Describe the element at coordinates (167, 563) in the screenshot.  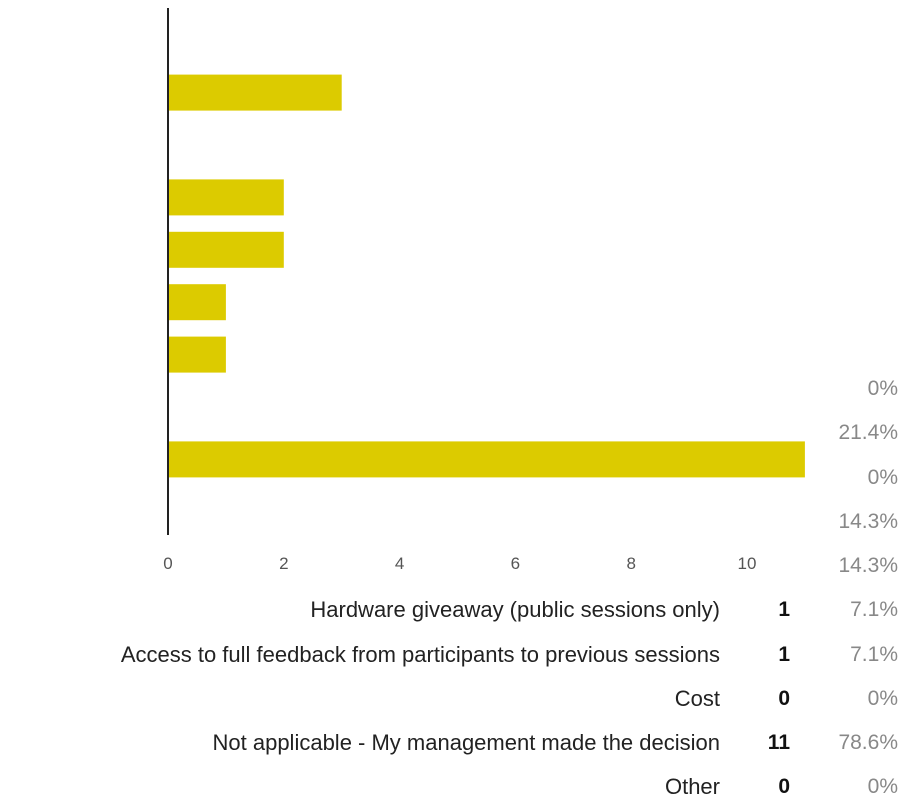
I see `x-tick-label: 0` at that location.